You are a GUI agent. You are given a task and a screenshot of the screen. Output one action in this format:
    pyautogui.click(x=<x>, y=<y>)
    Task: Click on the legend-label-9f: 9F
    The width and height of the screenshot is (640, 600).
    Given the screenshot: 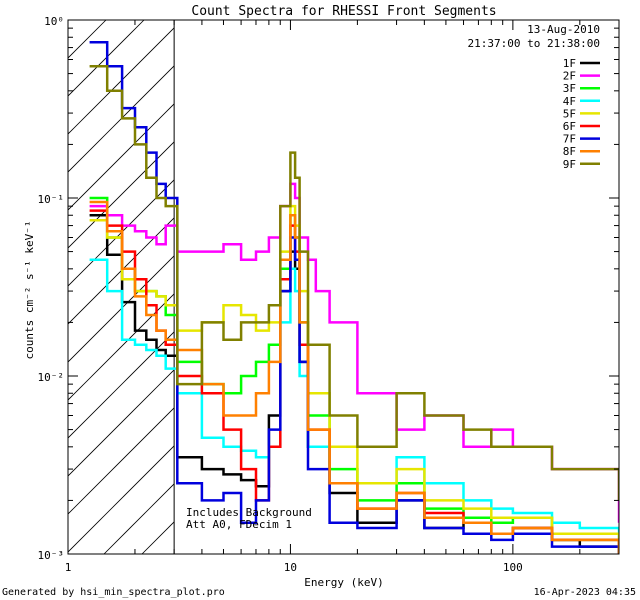 What is the action you would take?
    pyautogui.click(x=569, y=164)
    